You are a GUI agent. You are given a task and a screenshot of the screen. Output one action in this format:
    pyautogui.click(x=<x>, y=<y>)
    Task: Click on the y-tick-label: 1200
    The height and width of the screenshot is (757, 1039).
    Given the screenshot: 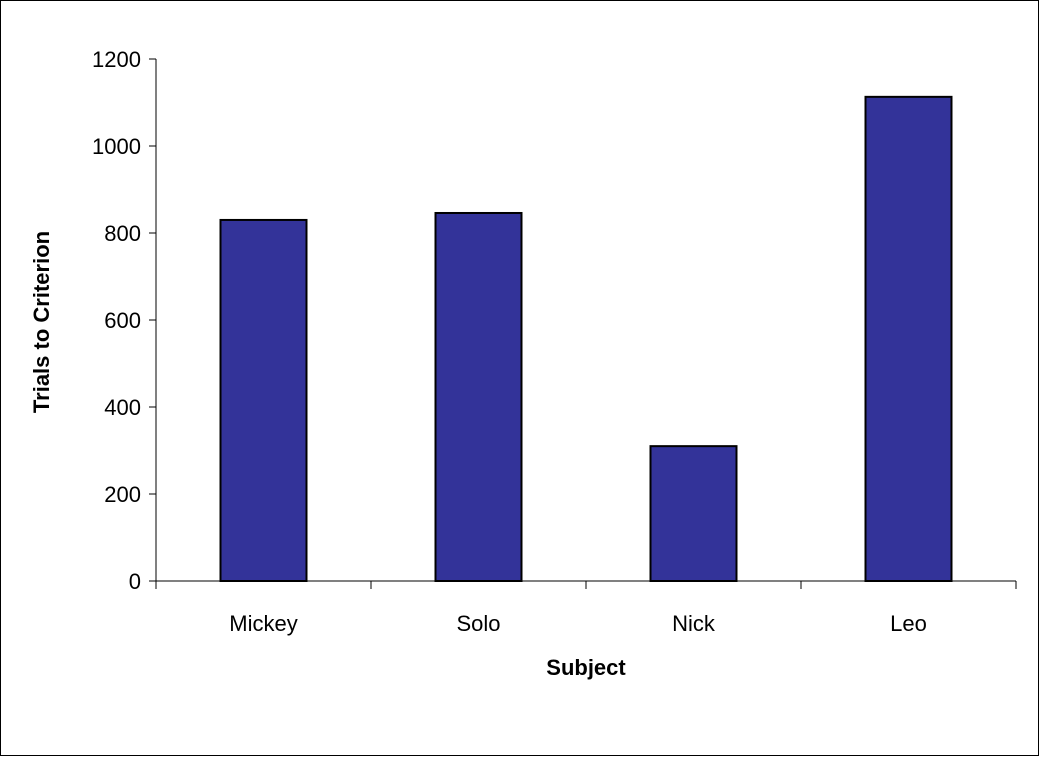 What is the action you would take?
    pyautogui.click(x=116, y=59)
    